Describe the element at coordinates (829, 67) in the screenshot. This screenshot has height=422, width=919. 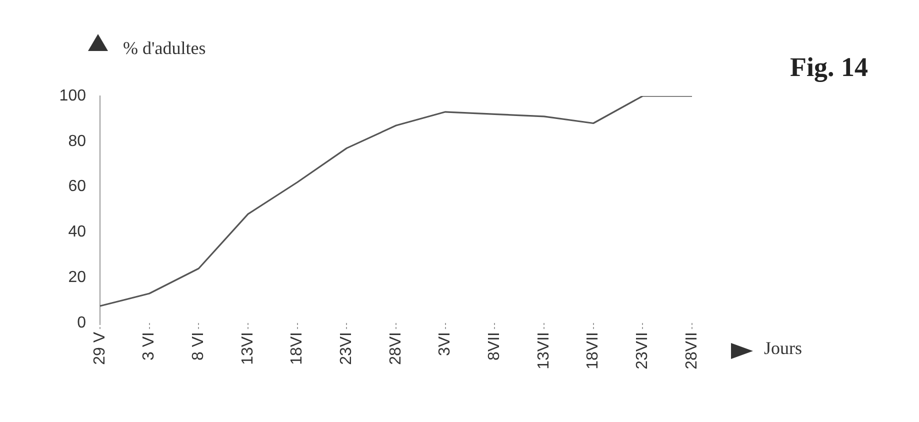
I see `text: Fig. 14` at that location.